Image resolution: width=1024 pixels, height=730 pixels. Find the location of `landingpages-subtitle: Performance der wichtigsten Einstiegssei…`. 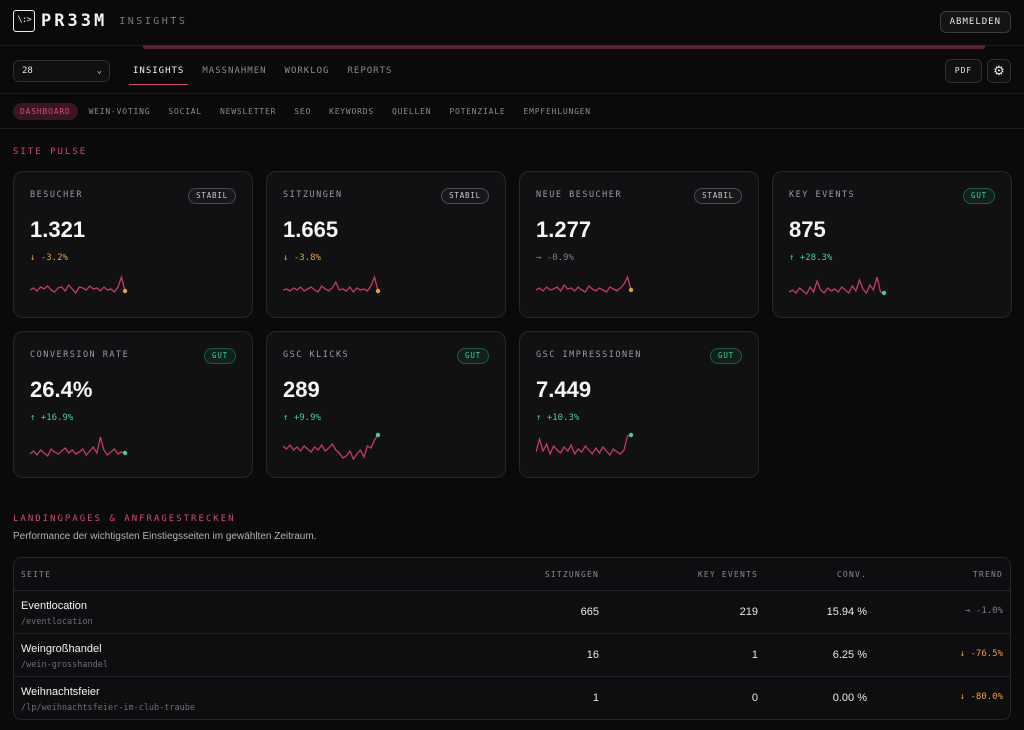

landingpages-subtitle: Performance der wichtigsten Einstiegssei… is located at coordinates (165, 536).